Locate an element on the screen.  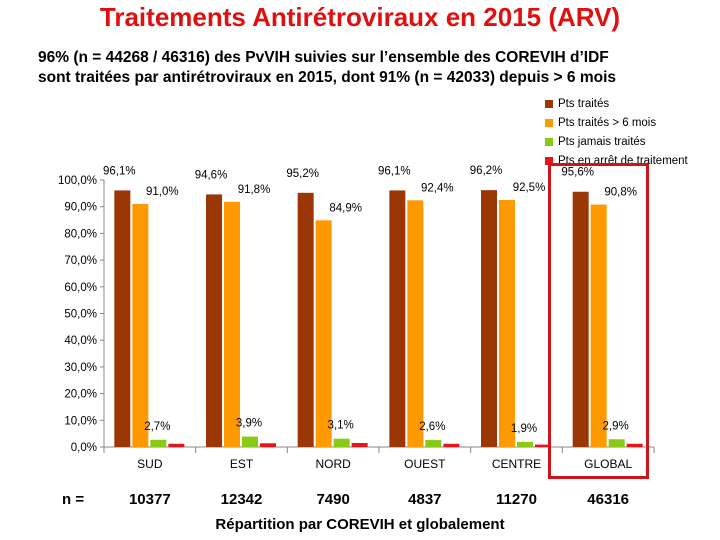
legend-item: Pts traités > 6 mois is located at coordinates (616, 122).